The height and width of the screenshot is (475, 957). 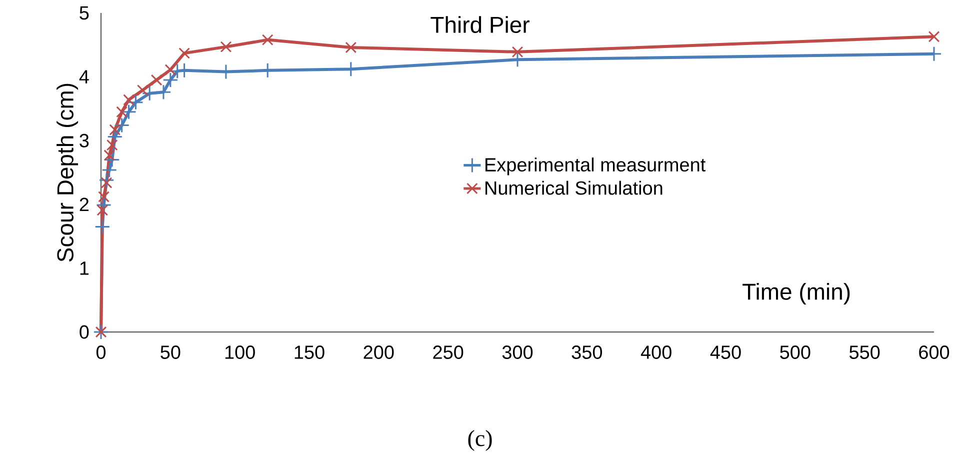 What do you see at coordinates (379, 352) in the screenshot?
I see `x-tick-label: 200` at bounding box center [379, 352].